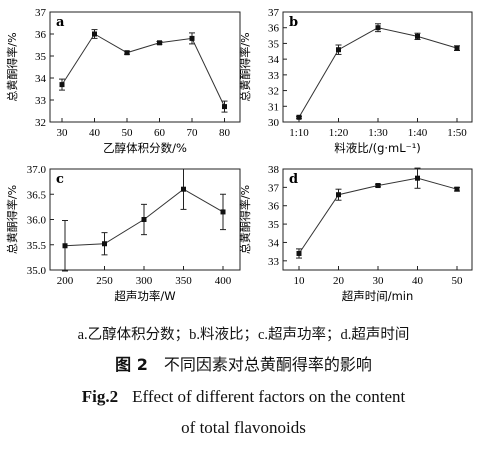  Describe the element at coordinates (339, 281) in the screenshot. I see `x-tick-label: 20` at that location.